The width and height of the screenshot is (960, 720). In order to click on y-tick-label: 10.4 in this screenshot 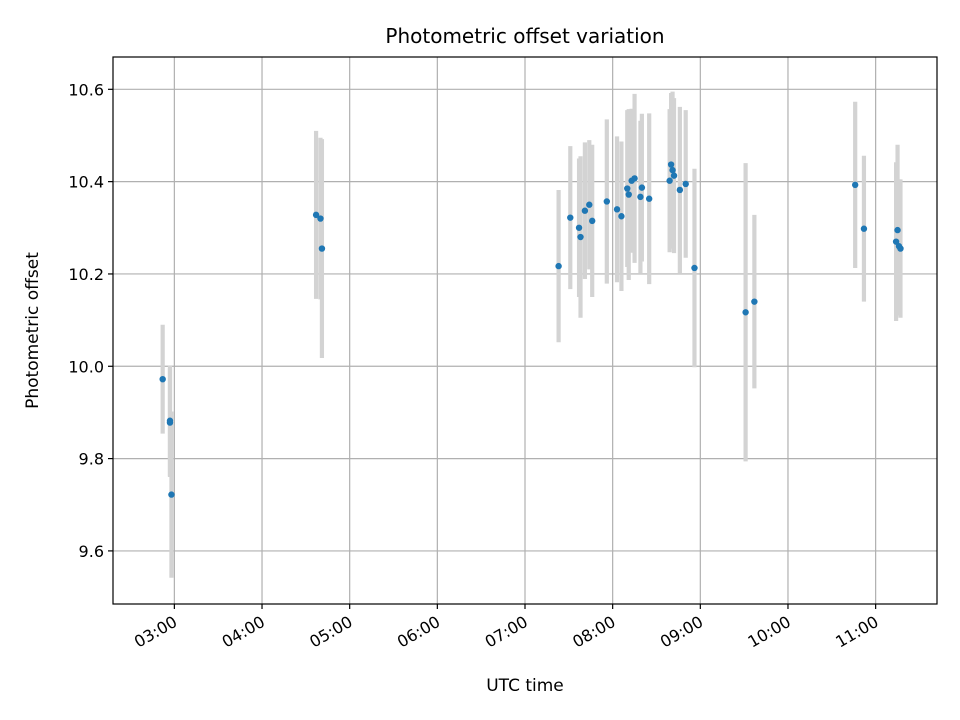, I will do `click(86, 182)`.